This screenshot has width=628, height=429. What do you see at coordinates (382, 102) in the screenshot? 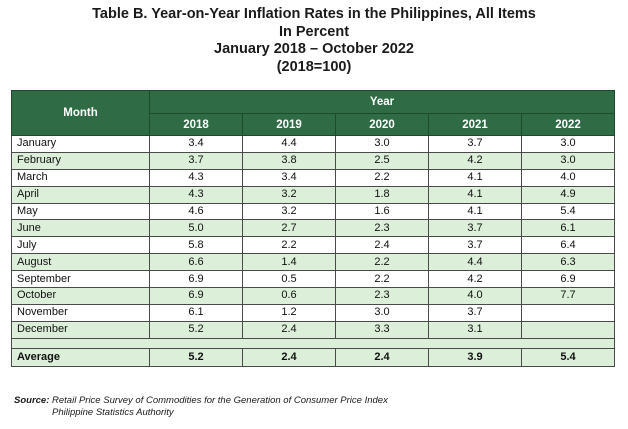
I see `year-group-header: Year` at bounding box center [382, 102].